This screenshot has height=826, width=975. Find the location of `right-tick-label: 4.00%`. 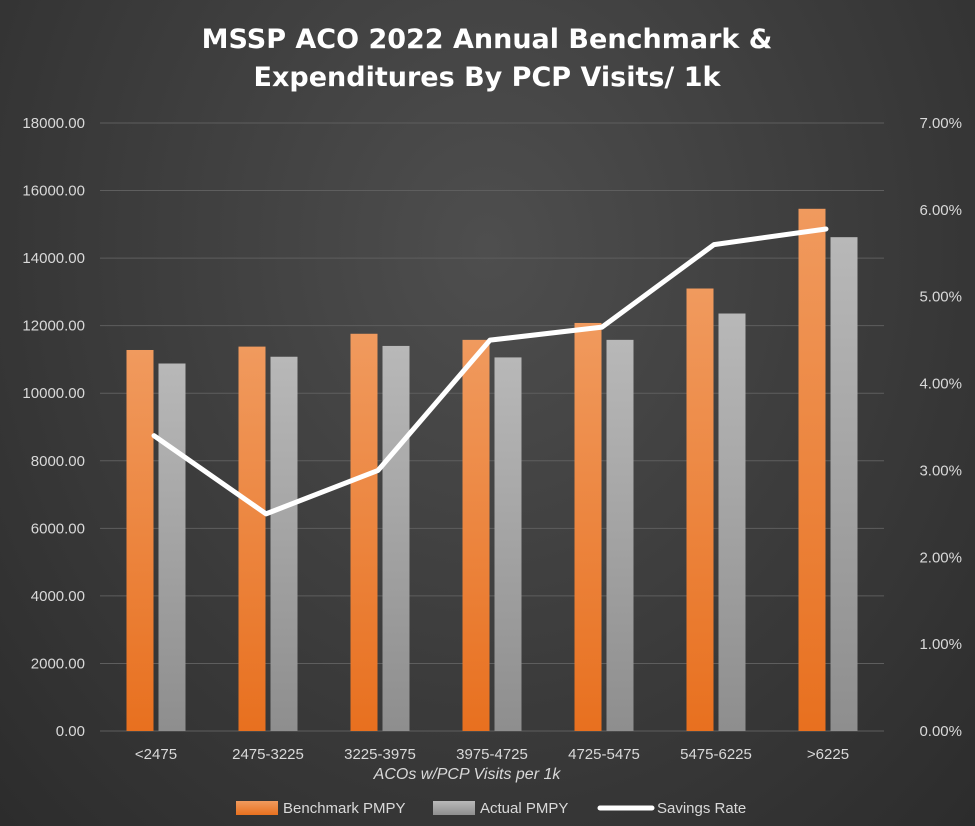

right-tick-label: 4.00% is located at coordinates (940, 384).